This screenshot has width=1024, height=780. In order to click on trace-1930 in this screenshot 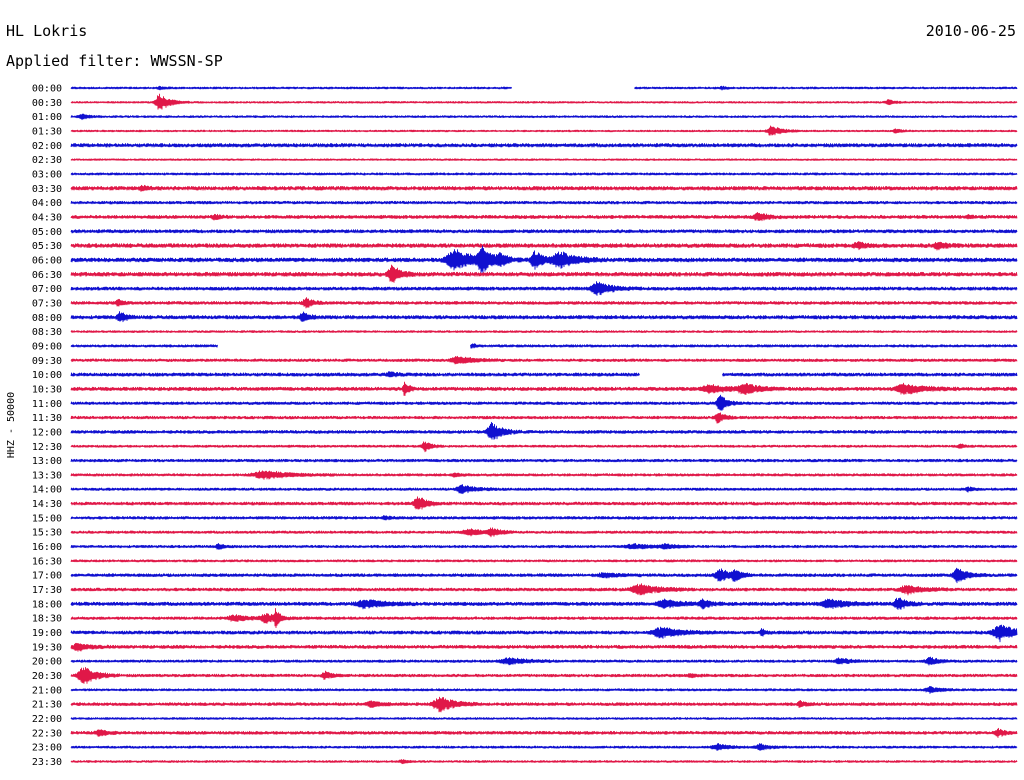, I will do `click(544, 647)`.